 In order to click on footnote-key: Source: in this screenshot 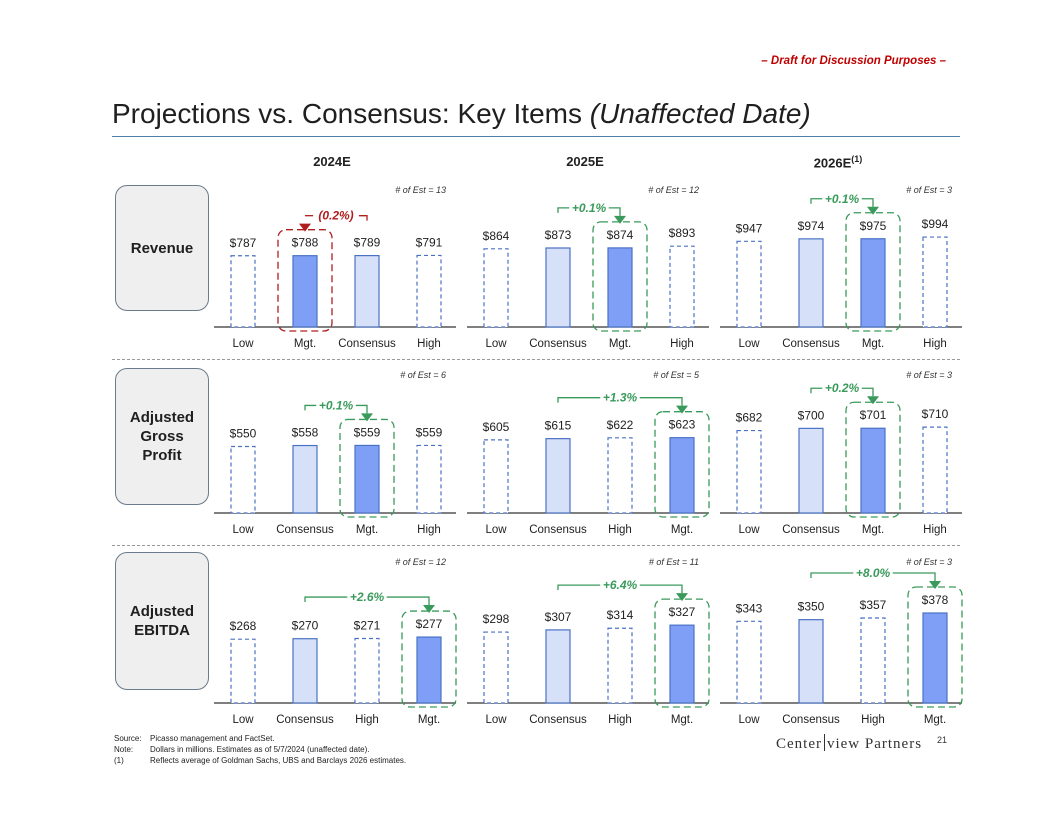, I will do `click(128, 738)`.